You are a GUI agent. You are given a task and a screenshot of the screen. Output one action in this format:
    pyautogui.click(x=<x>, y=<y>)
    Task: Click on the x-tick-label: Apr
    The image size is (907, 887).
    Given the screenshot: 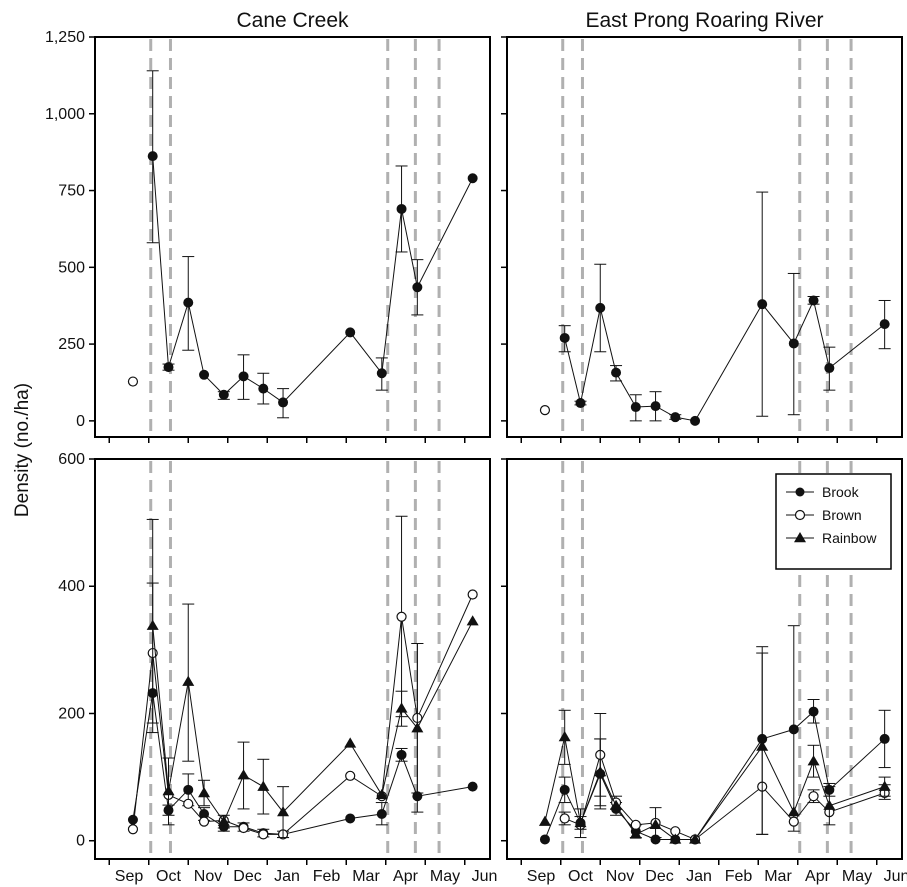 What is the action you would take?
    pyautogui.click(x=406, y=876)
    